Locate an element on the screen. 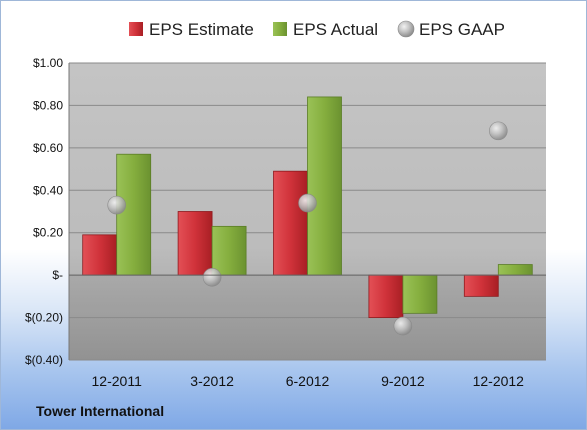 The image size is (587, 430). x-tick-label: 3-2012 is located at coordinates (212, 381).